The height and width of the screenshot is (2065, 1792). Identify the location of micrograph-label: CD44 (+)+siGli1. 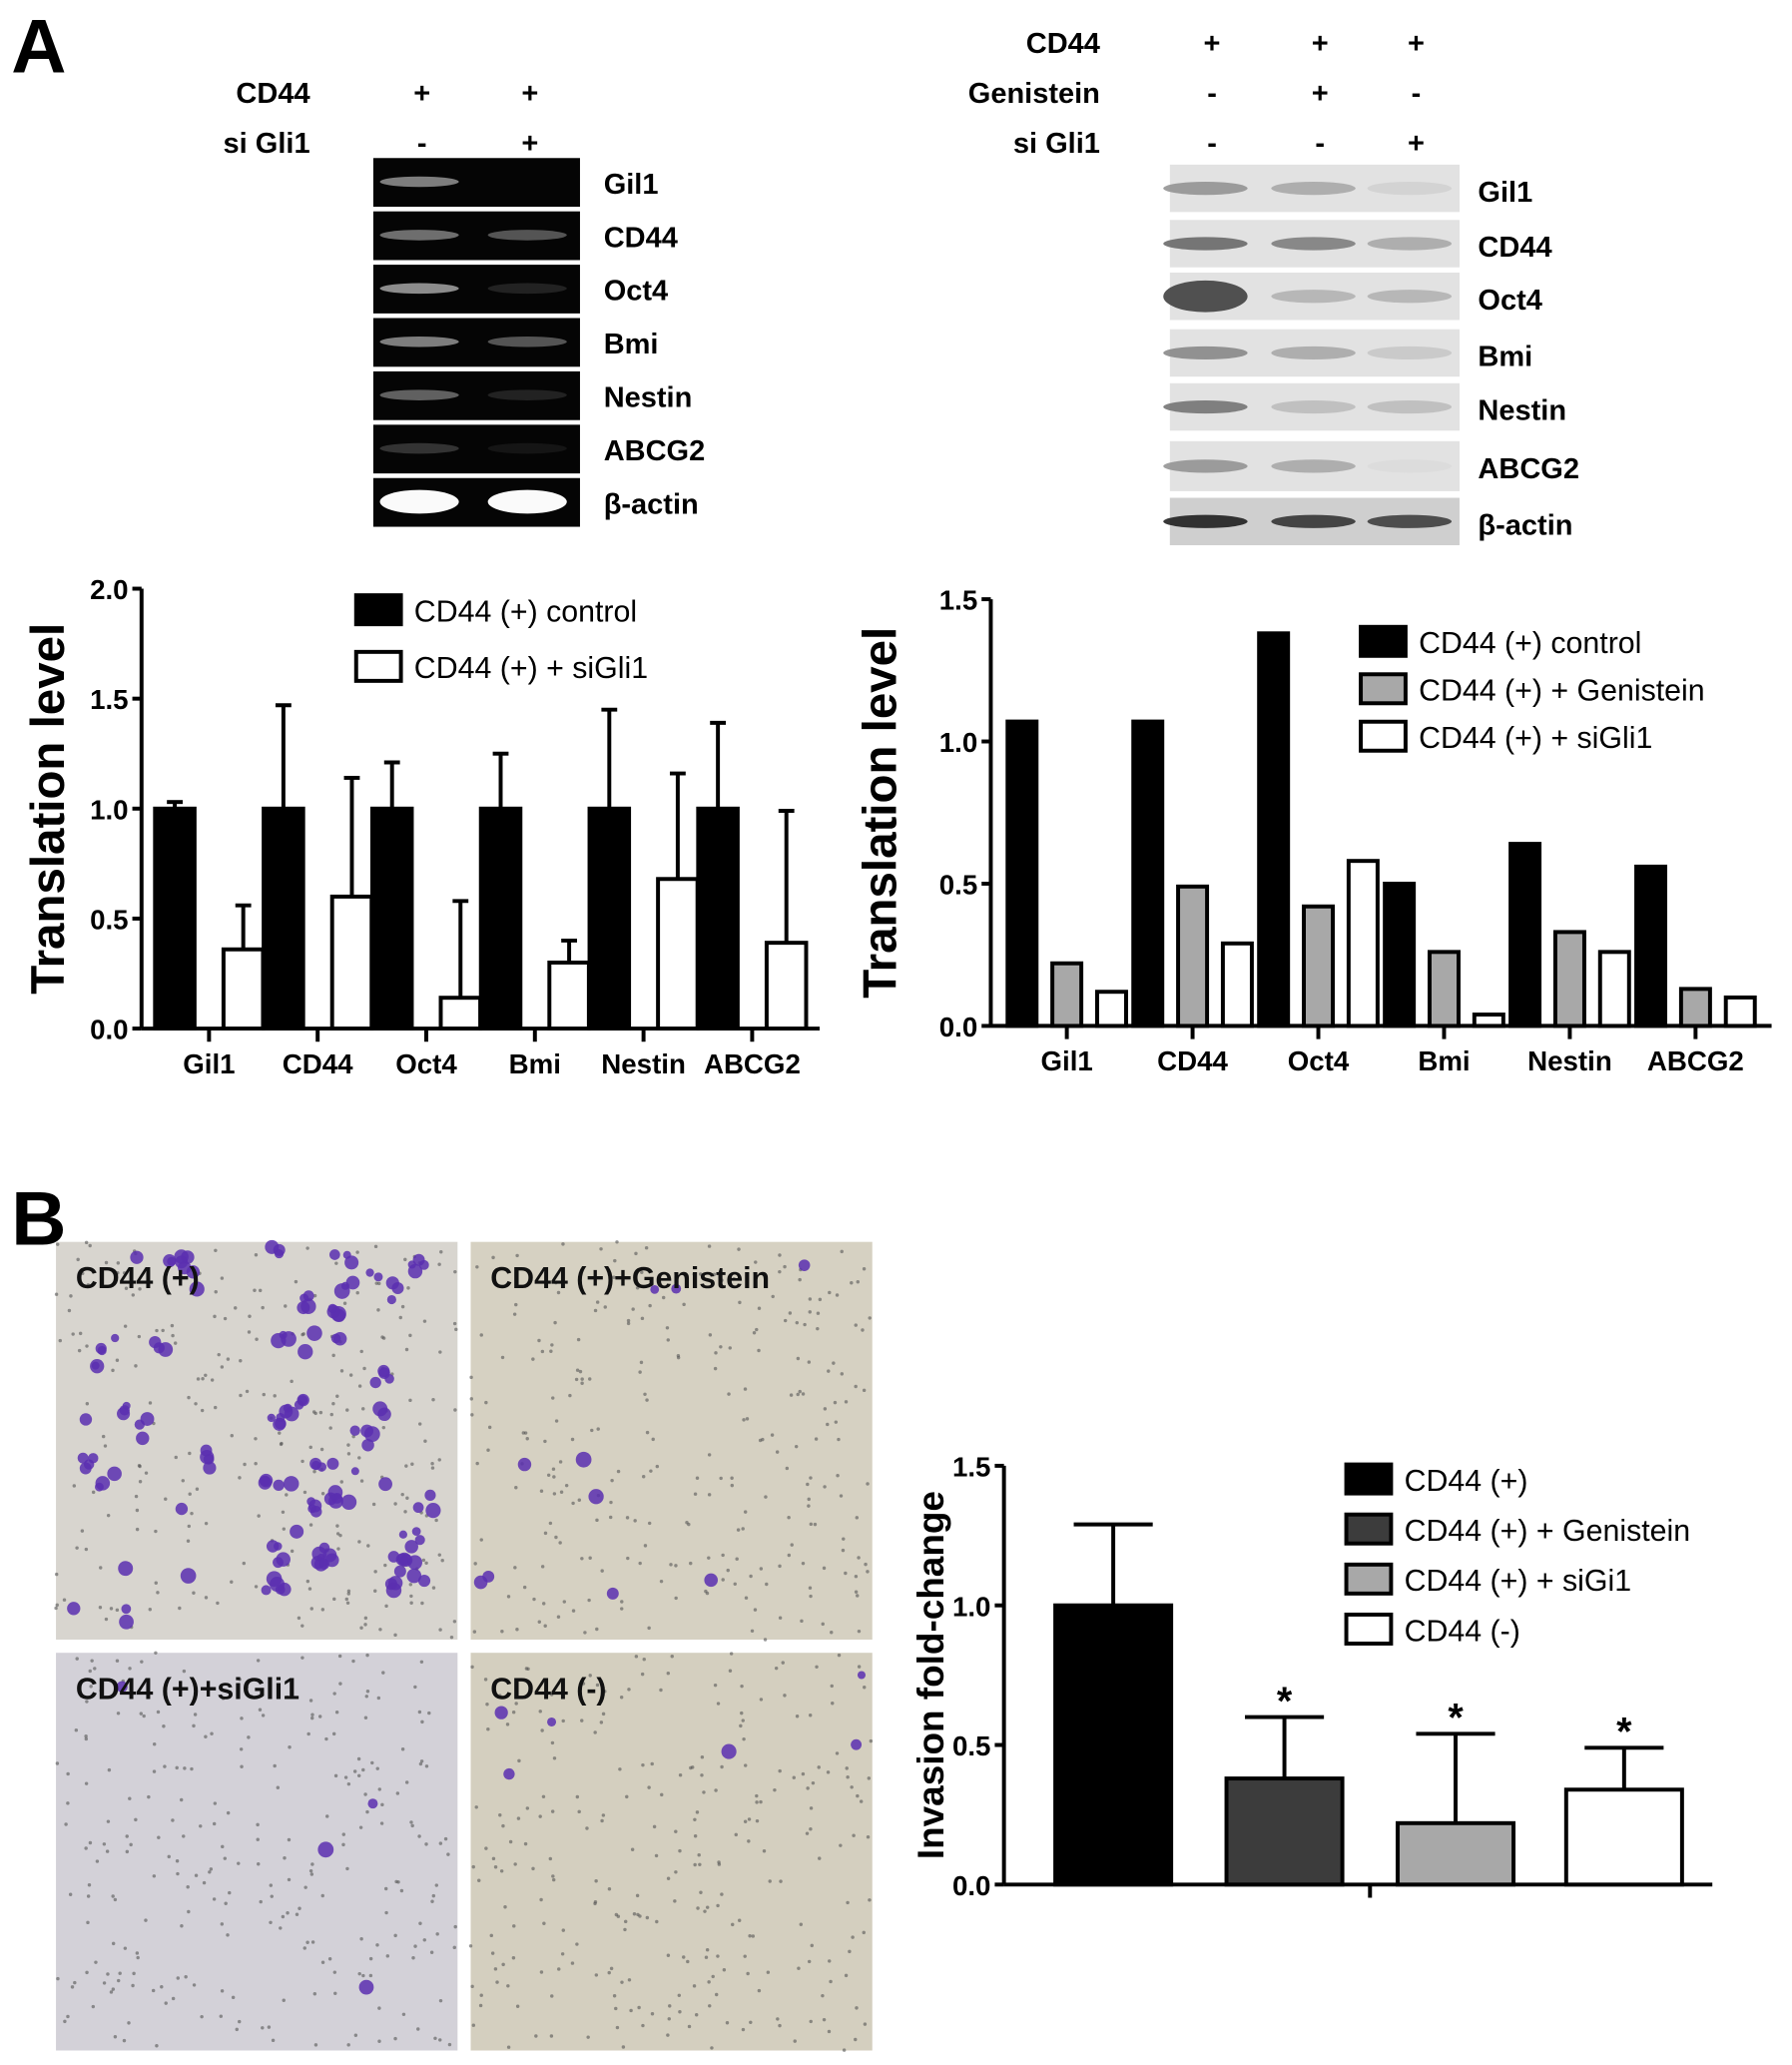
(187, 1690).